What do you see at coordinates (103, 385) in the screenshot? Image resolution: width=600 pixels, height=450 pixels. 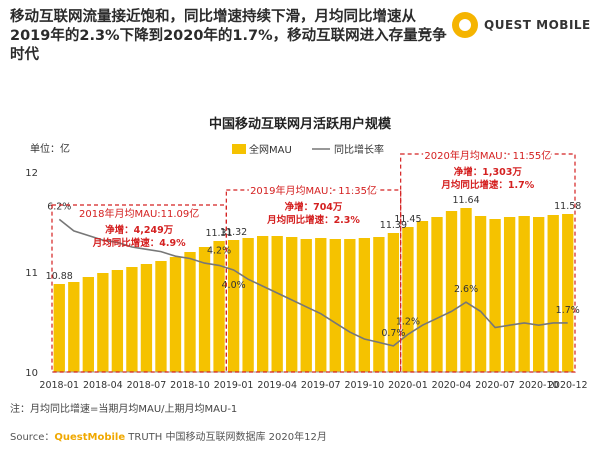 I see `x-tick-label: 2018-04` at bounding box center [103, 385].